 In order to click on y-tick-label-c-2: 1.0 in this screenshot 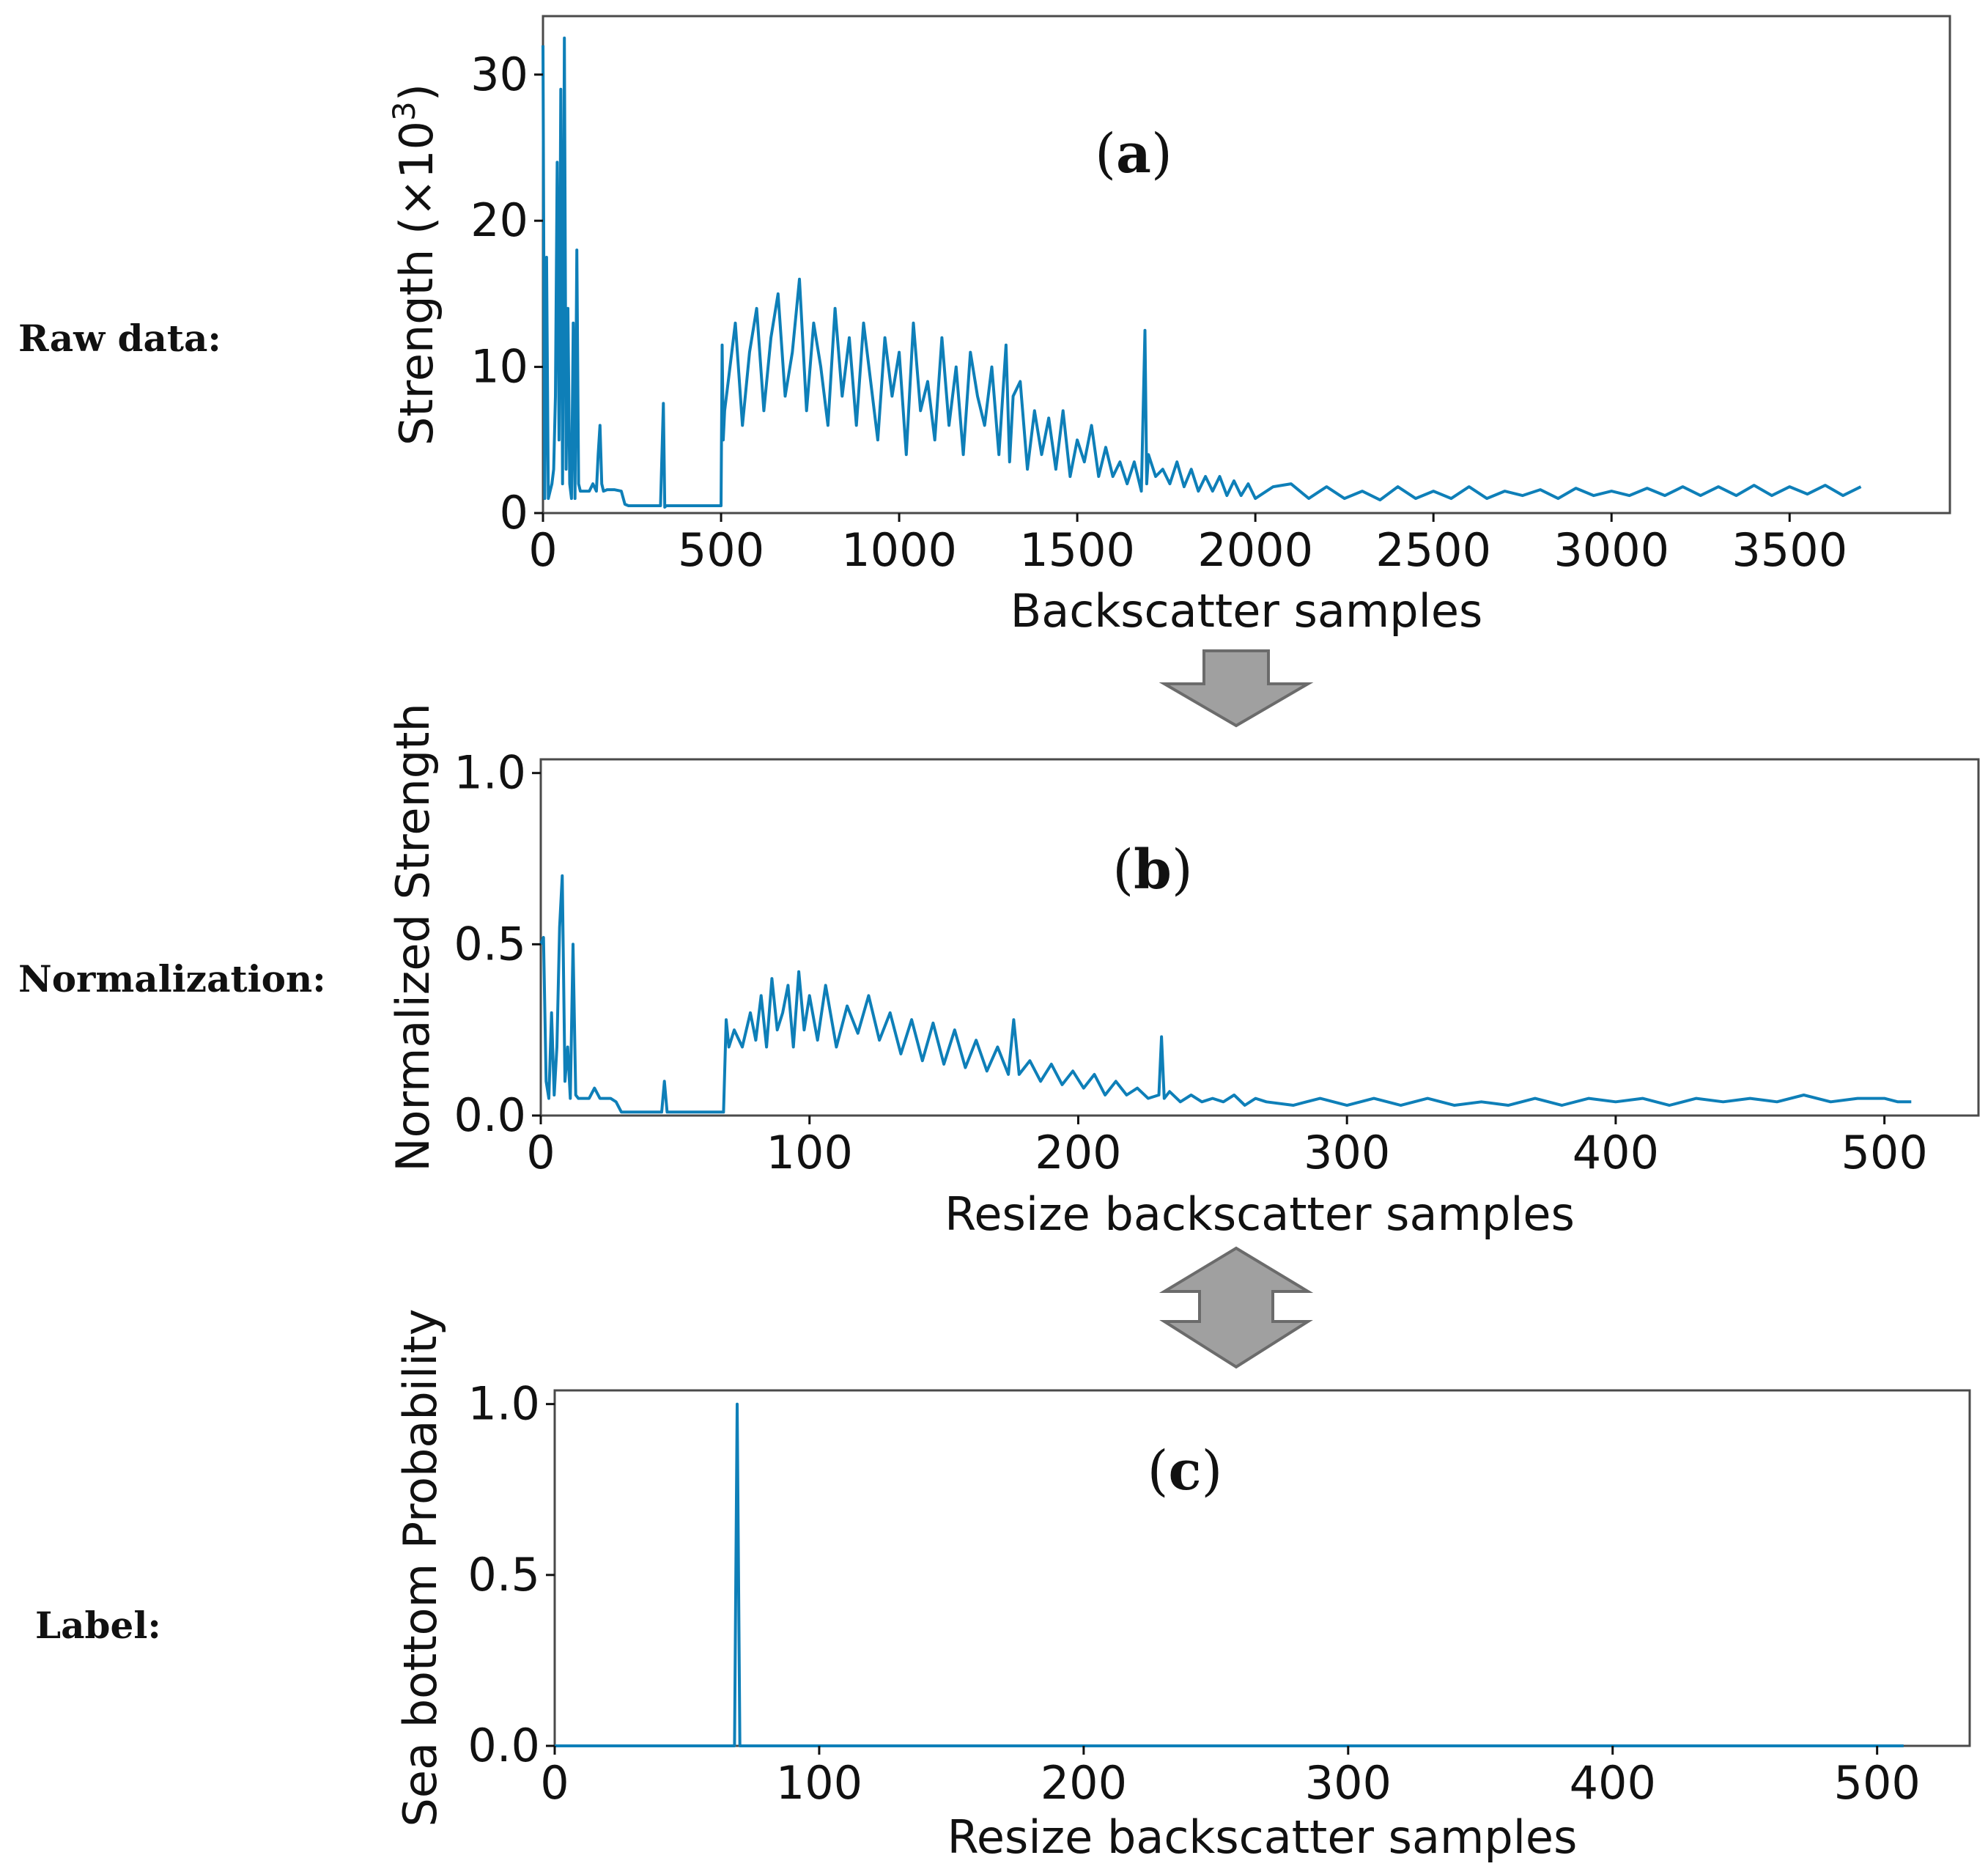, I will do `click(504, 1404)`.